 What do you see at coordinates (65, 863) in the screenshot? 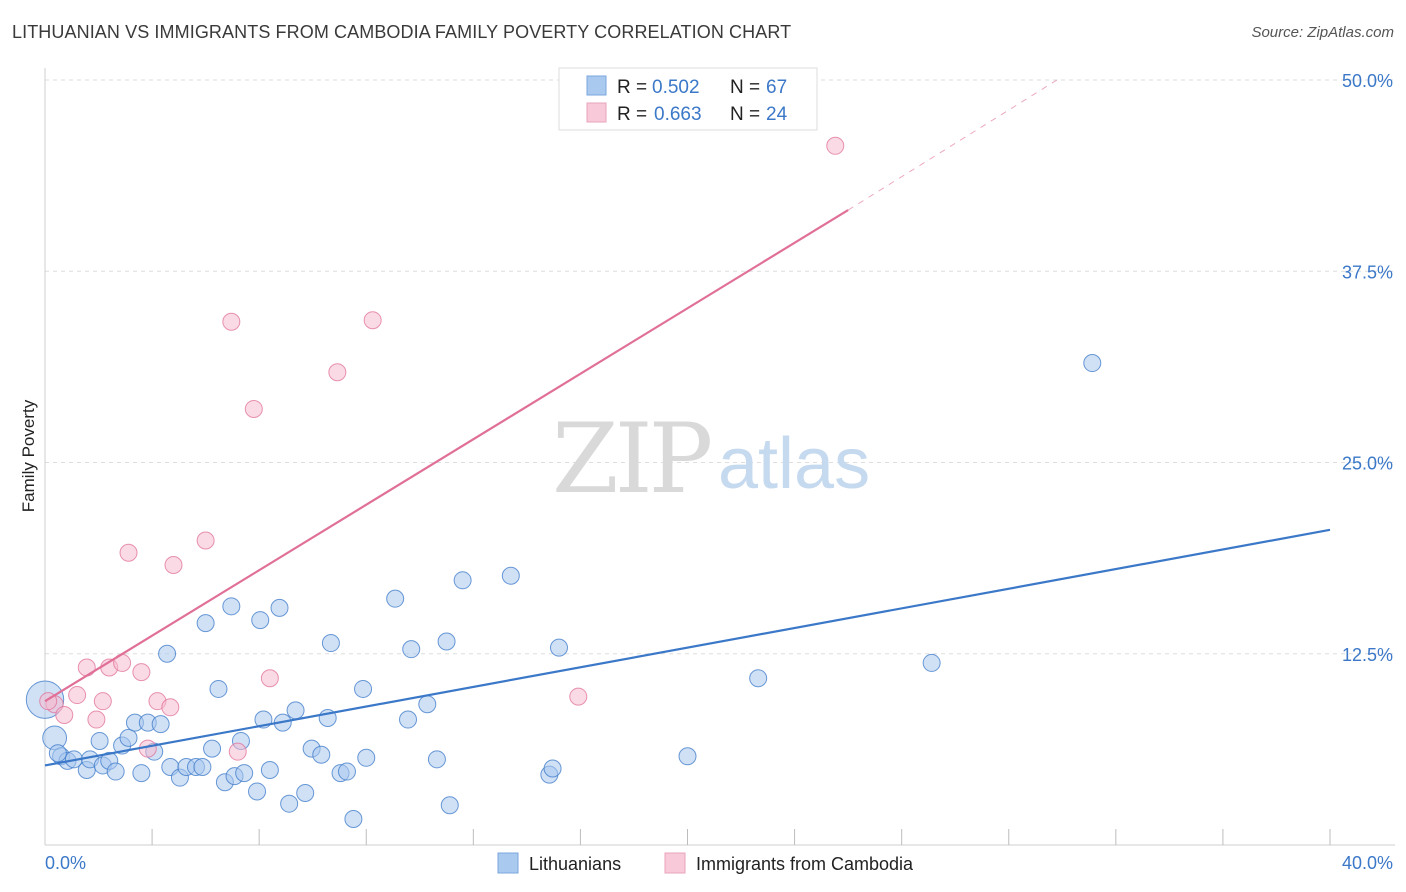
I see `x-tick-label-min: 0.0%` at bounding box center [65, 863].